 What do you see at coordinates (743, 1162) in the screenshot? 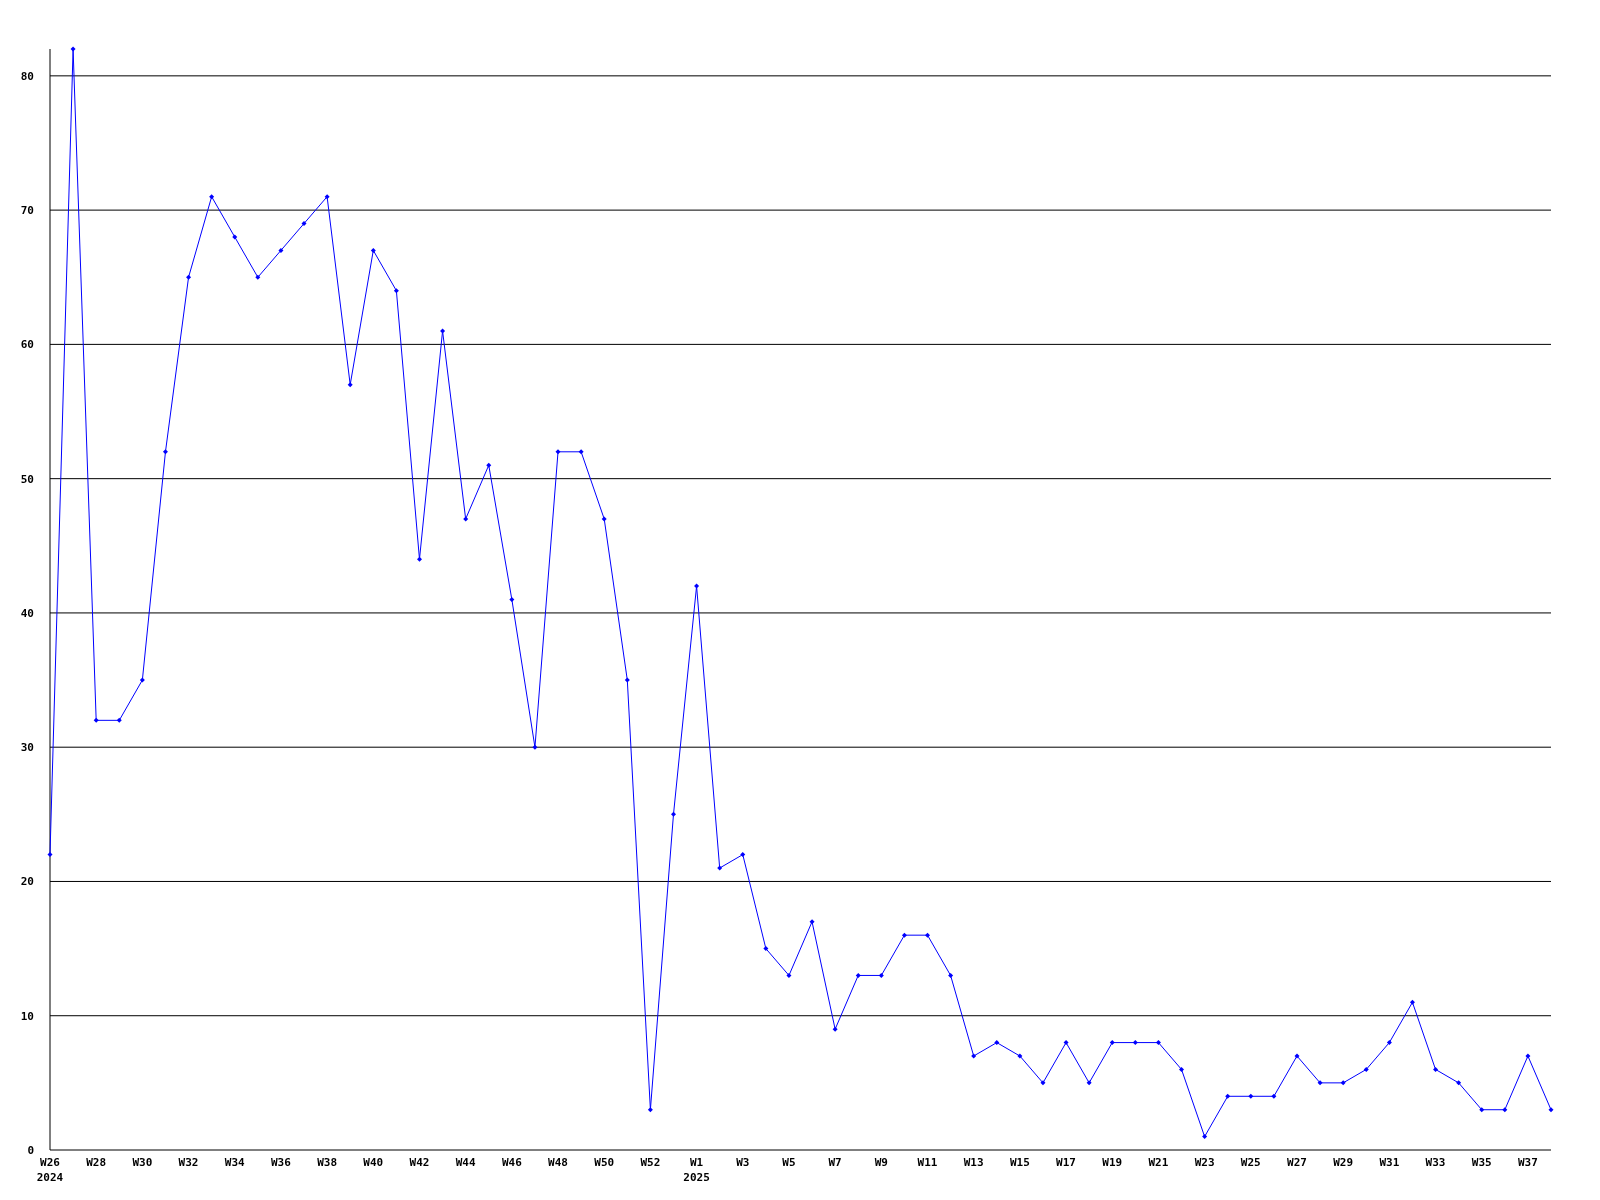
I see `x-tick-label: W3` at bounding box center [743, 1162].